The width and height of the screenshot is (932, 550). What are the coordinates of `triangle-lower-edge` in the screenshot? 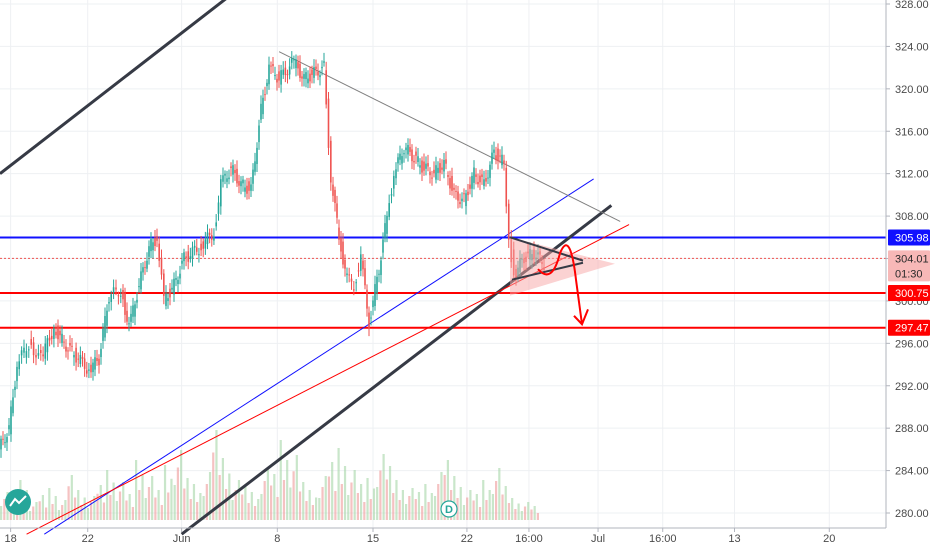 It's located at (547, 271).